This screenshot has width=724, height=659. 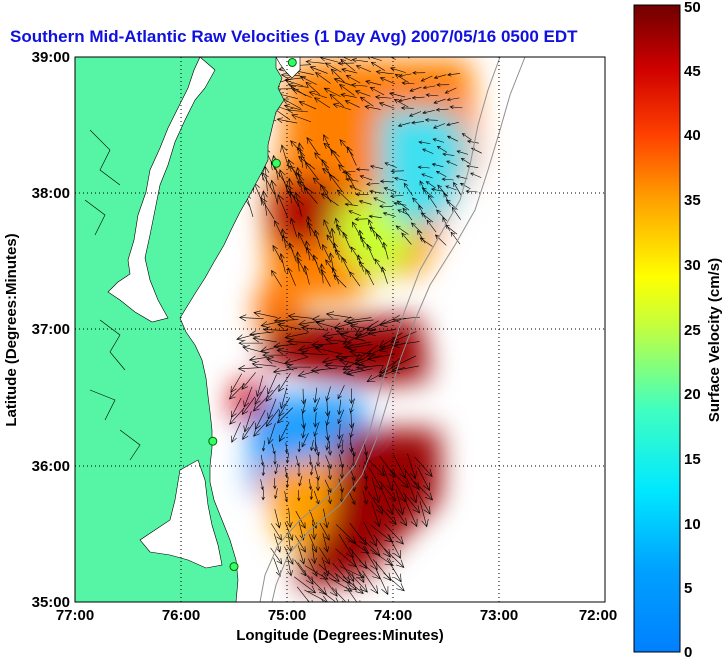 I want to click on colorbar-label: Surface Velocity (cm/s), so click(x=714, y=340).